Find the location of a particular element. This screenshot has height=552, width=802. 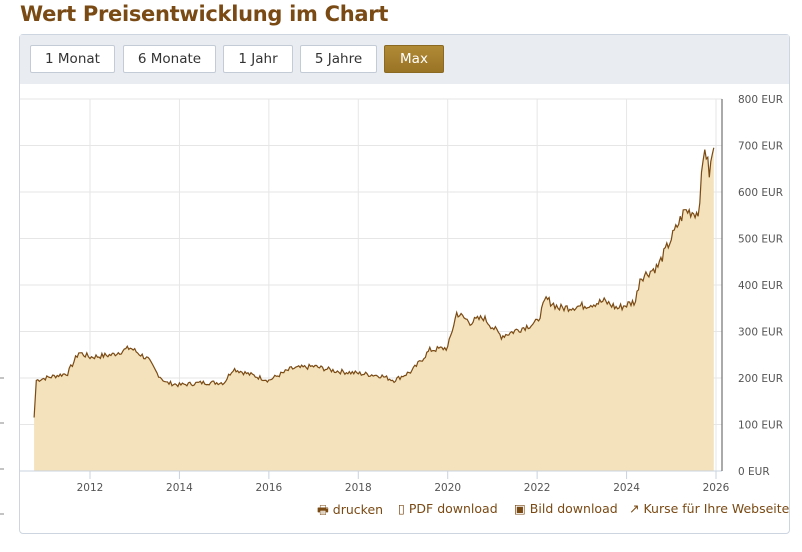

x-tick-label: 2016 is located at coordinates (268, 488).